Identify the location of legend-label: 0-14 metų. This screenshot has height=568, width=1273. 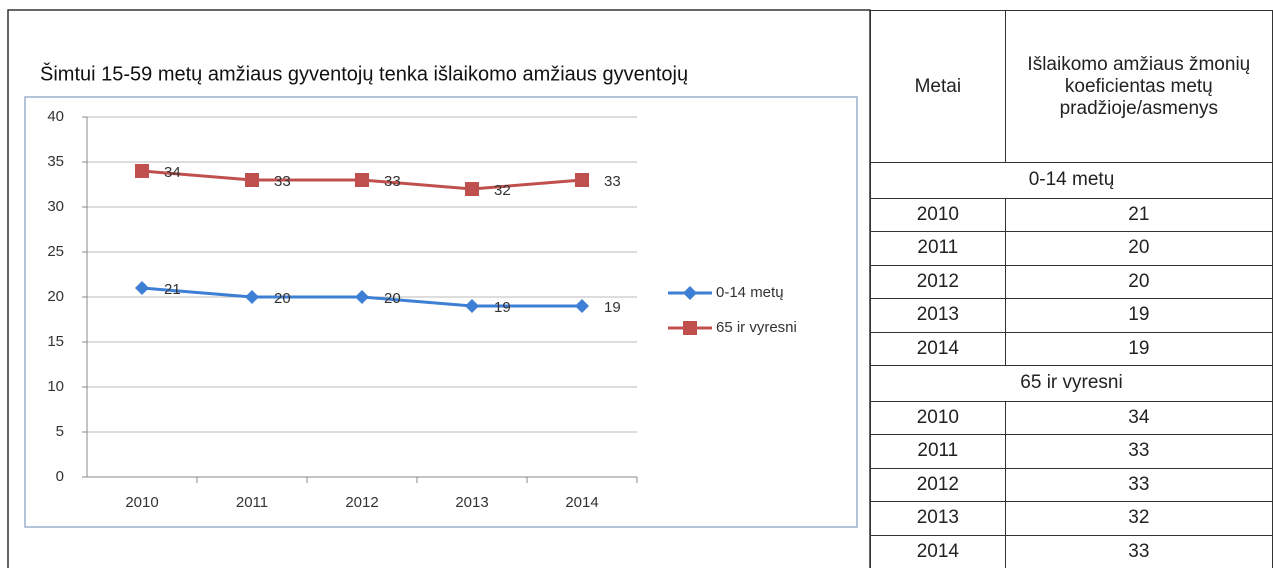
(750, 292).